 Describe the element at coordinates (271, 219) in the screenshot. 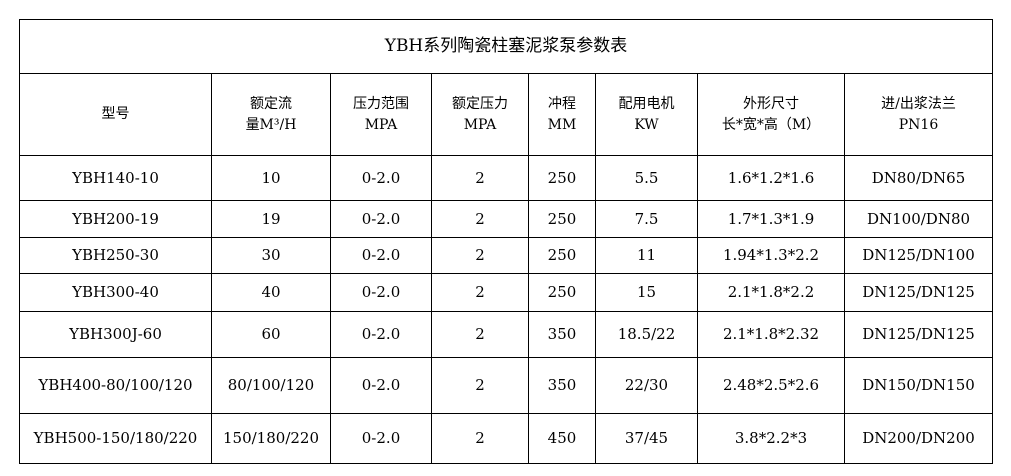

I see `table-cell: 19` at that location.